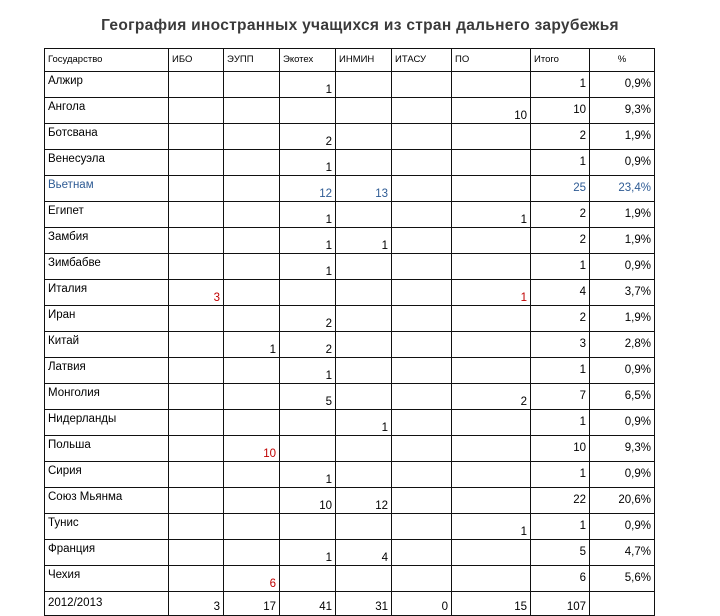 This screenshot has width=720, height=616. Describe the element at coordinates (363, 240) in the screenshot. I see `inmin-cell: 1` at that location.